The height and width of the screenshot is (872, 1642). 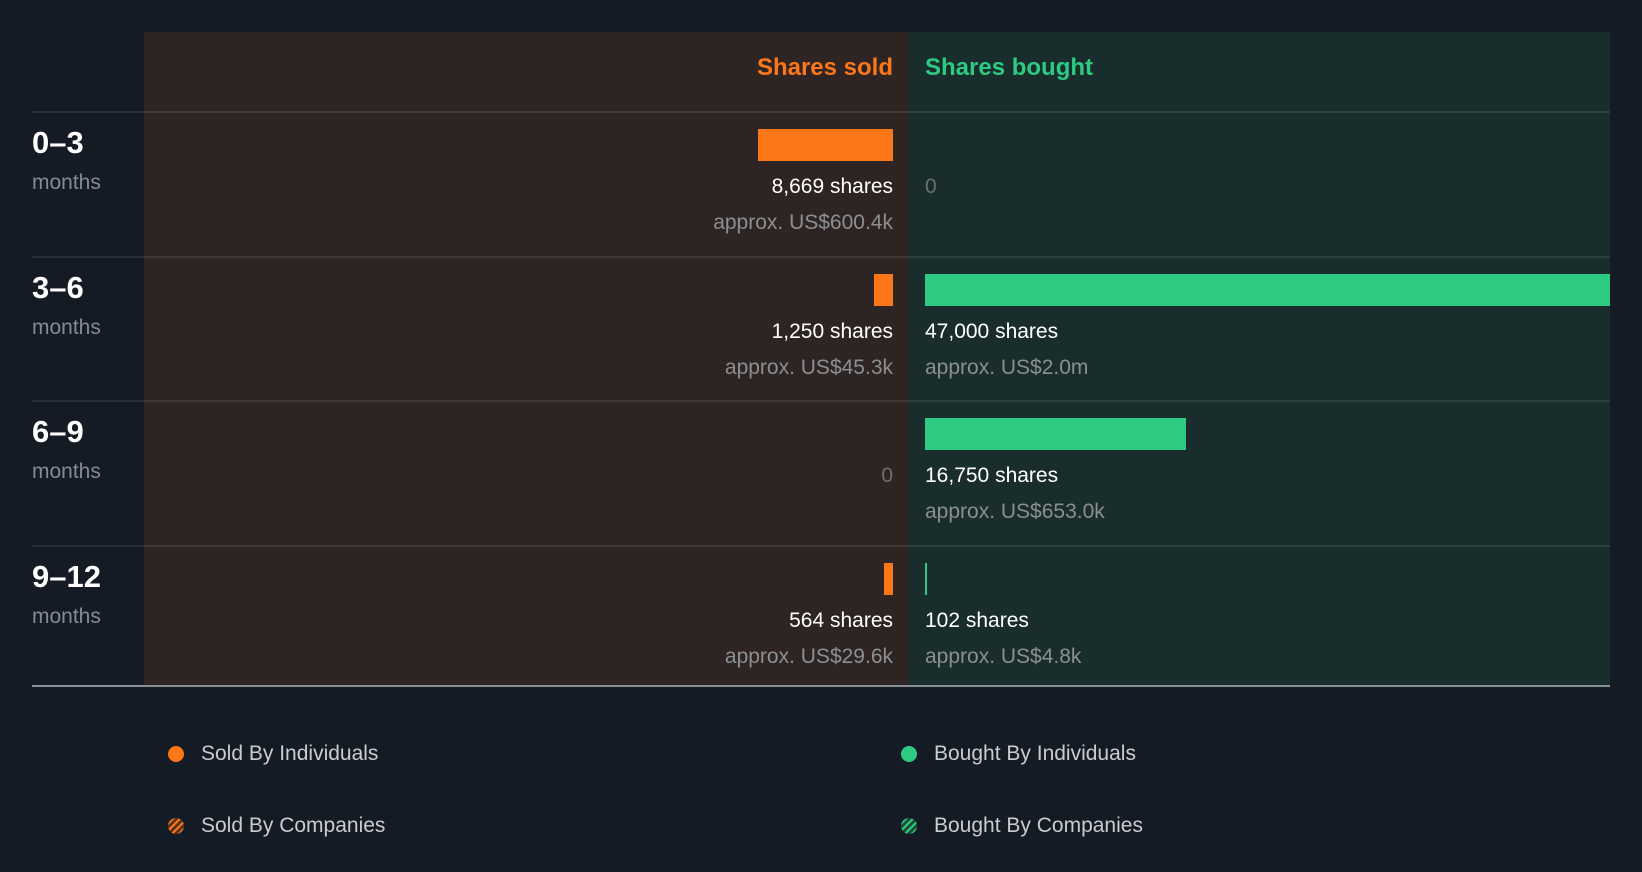 I want to click on legend-label: Bought By Individuals, so click(x=1035, y=753).